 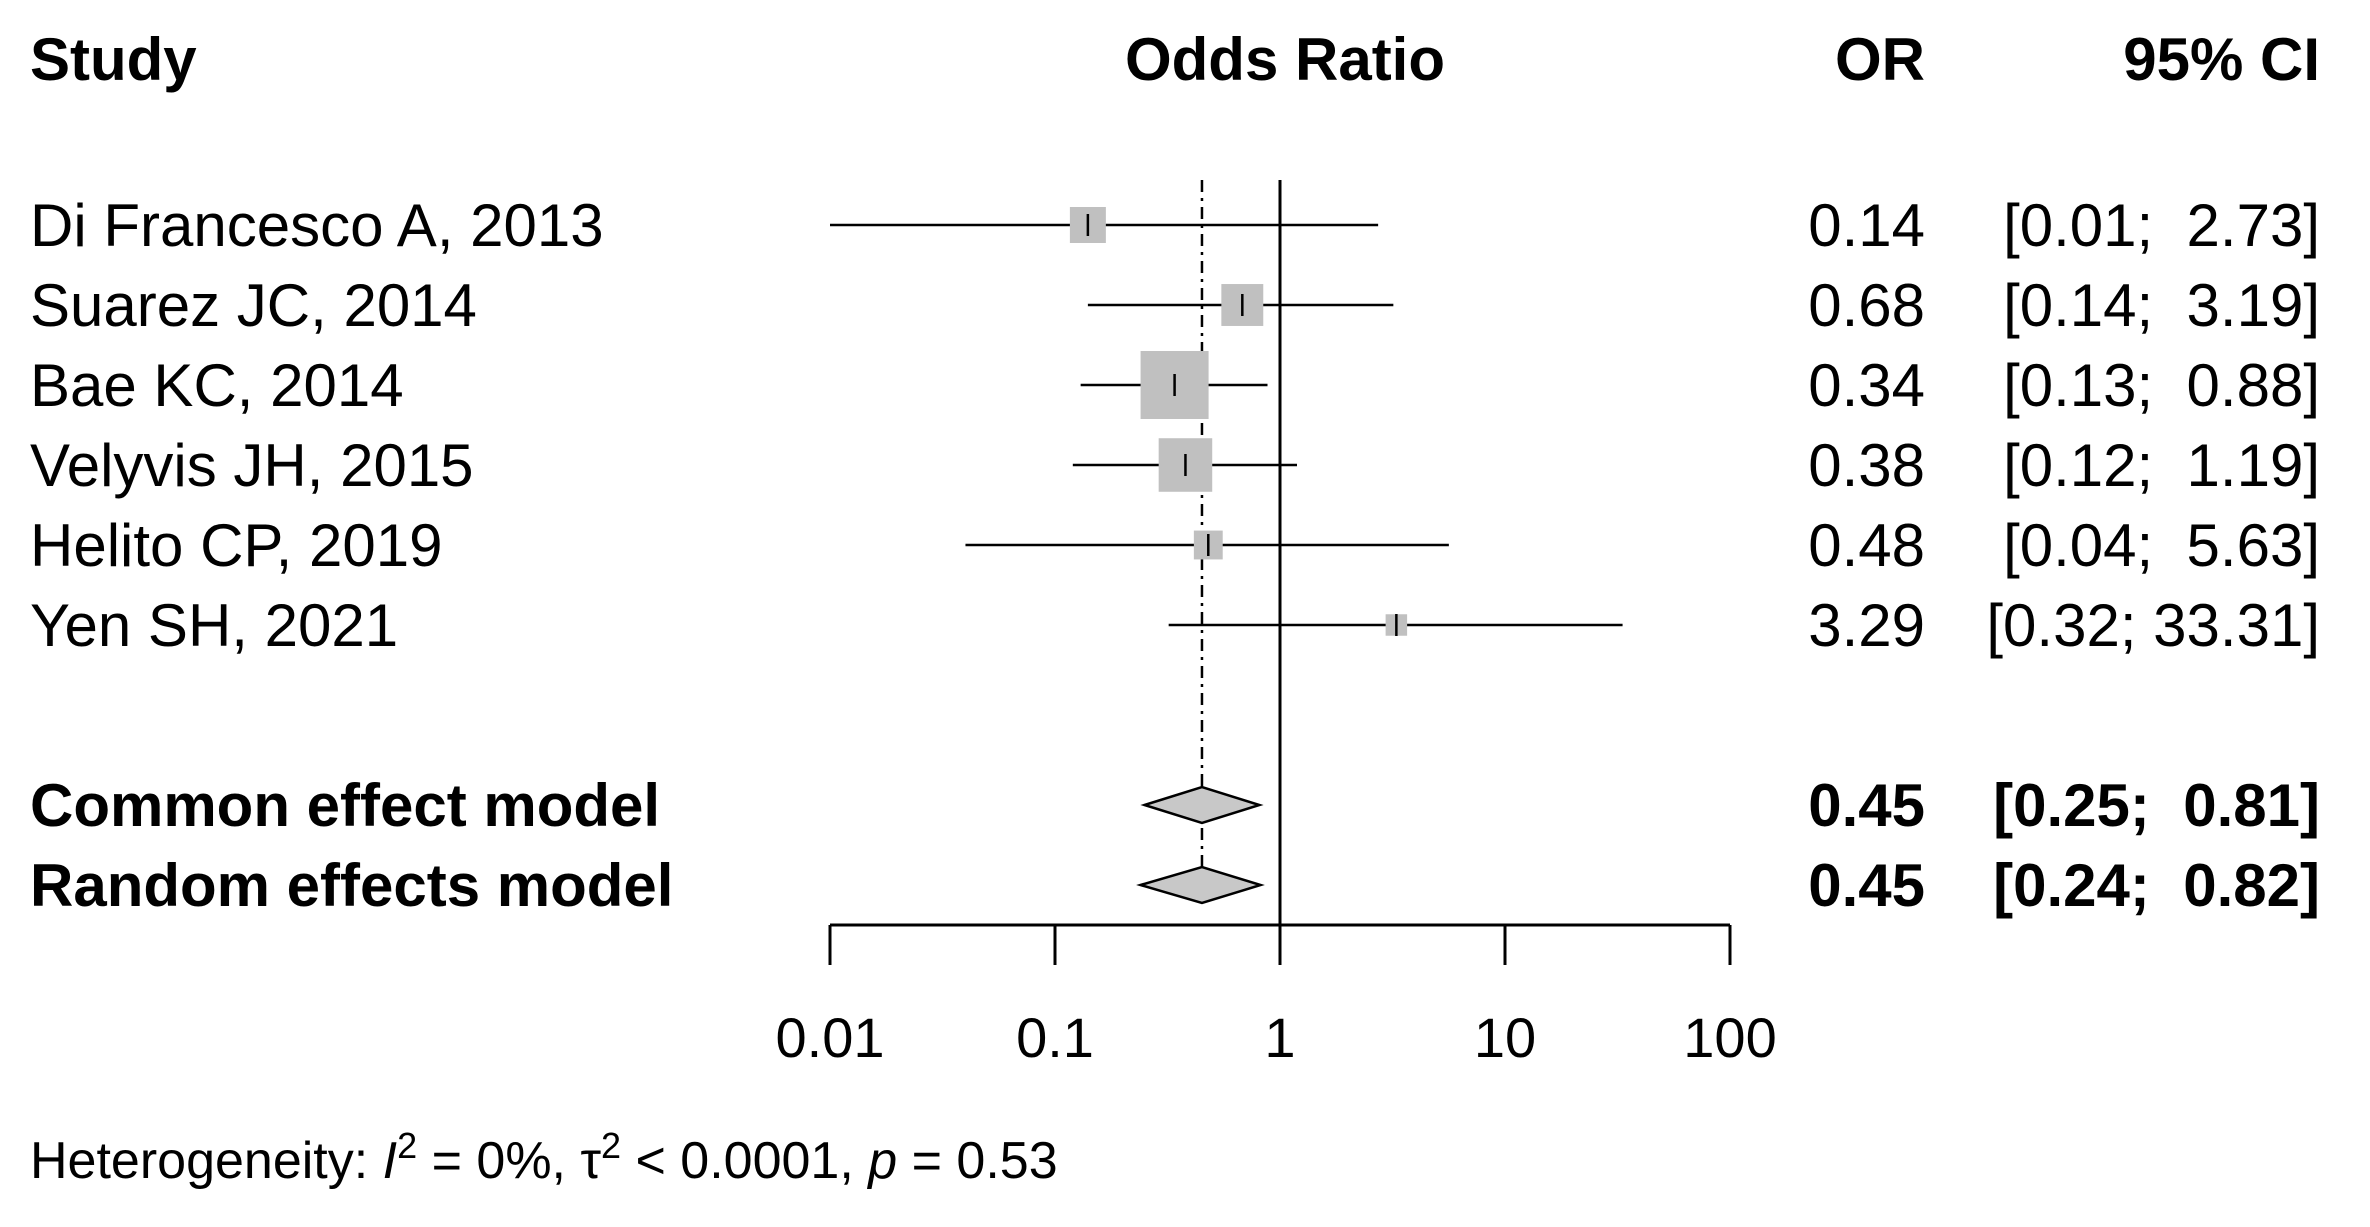 I want to click on study-label: Yen SH, 2021, so click(x=214, y=625).